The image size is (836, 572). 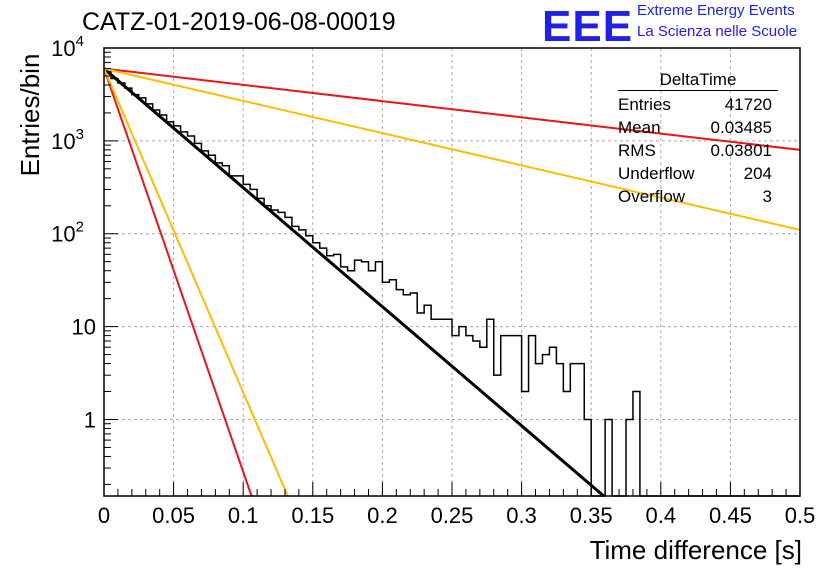 What do you see at coordinates (800, 515) in the screenshot?
I see `x-tick-label: 0.5` at bounding box center [800, 515].